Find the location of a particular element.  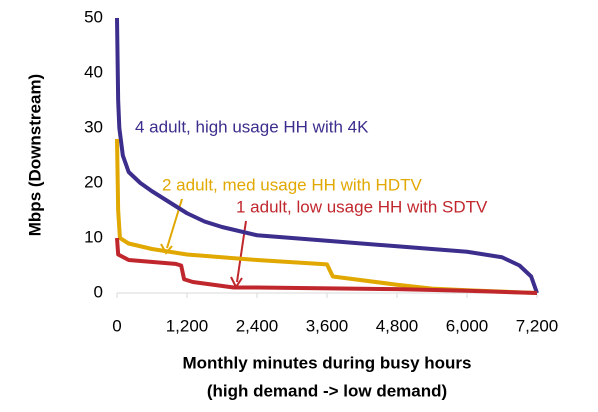

x-tick-label: 3,600 is located at coordinates (327, 325).